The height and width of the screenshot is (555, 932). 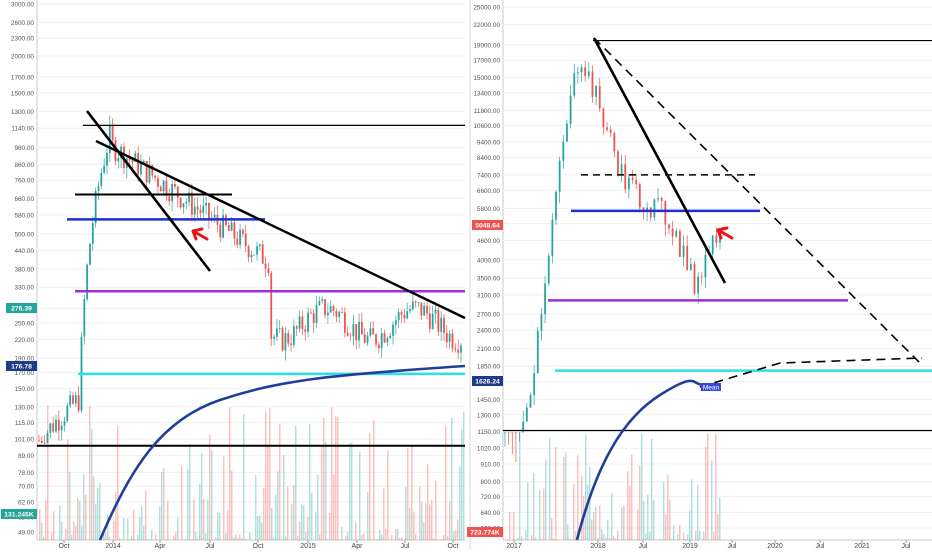 I want to click on y-tick-label: 3100.00, so click(x=489, y=295).